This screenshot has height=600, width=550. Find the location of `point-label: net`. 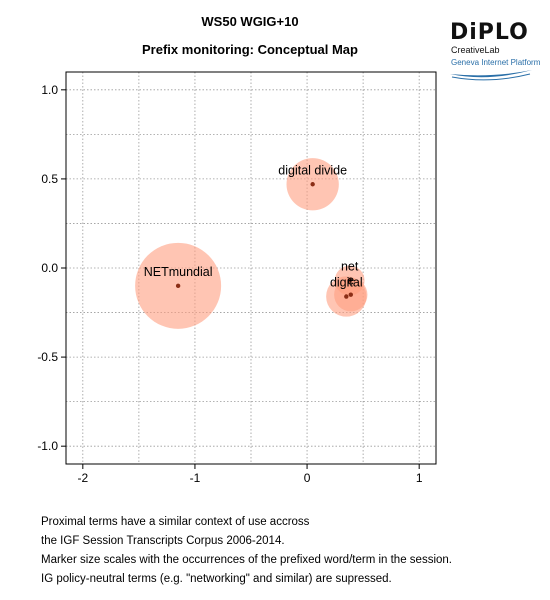

point-label: net is located at coordinates (350, 266).